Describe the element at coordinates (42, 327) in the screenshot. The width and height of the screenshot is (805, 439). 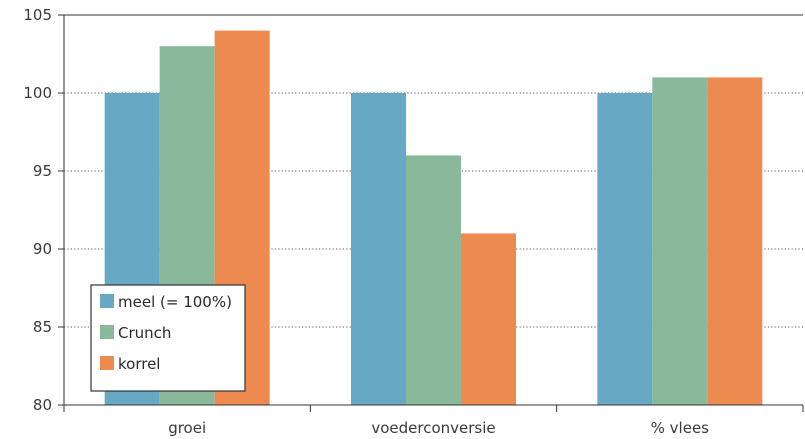
I see `y-tick-label: 85` at that location.